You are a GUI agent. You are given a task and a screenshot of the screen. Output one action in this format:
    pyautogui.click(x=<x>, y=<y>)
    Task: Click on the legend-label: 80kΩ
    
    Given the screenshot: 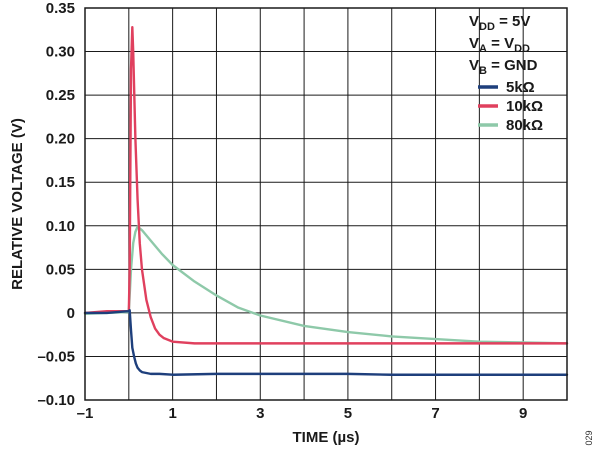 What is the action you would take?
    pyautogui.click(x=524, y=125)
    